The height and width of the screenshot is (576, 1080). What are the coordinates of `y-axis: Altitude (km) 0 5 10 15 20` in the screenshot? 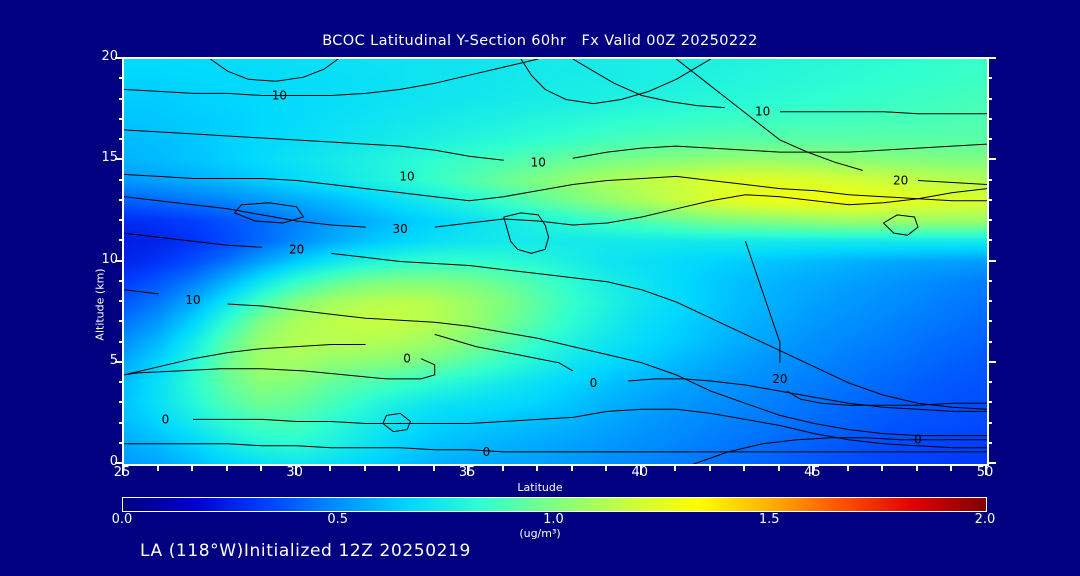 It's located at (96, 259).